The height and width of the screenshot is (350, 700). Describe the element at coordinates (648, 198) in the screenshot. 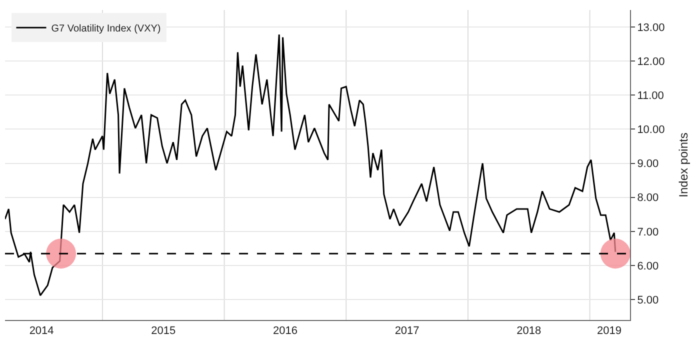

I see `y-tick-label: 8.00` at that location.